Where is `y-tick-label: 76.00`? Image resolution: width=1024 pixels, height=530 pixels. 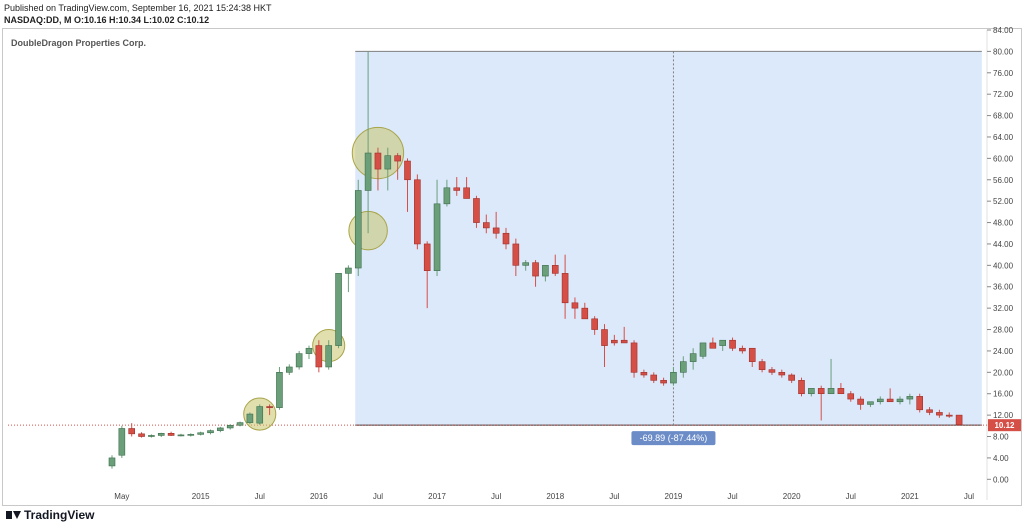
y-tick-label: 76.00 is located at coordinates (1003, 73).